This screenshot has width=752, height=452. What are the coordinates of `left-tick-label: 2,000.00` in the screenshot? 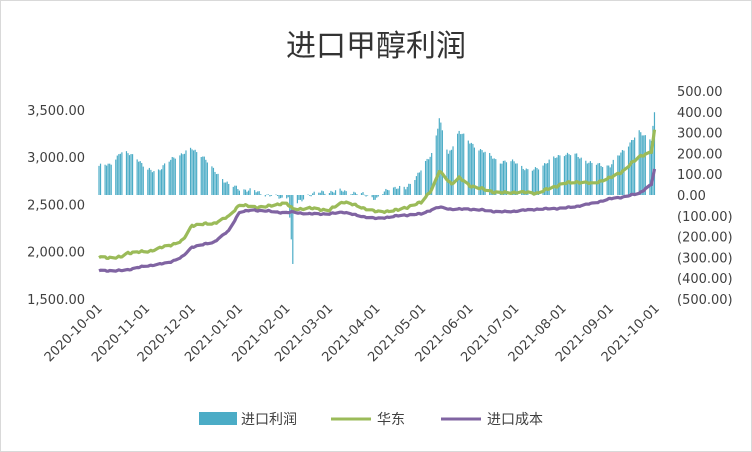 It's located at (56, 253).